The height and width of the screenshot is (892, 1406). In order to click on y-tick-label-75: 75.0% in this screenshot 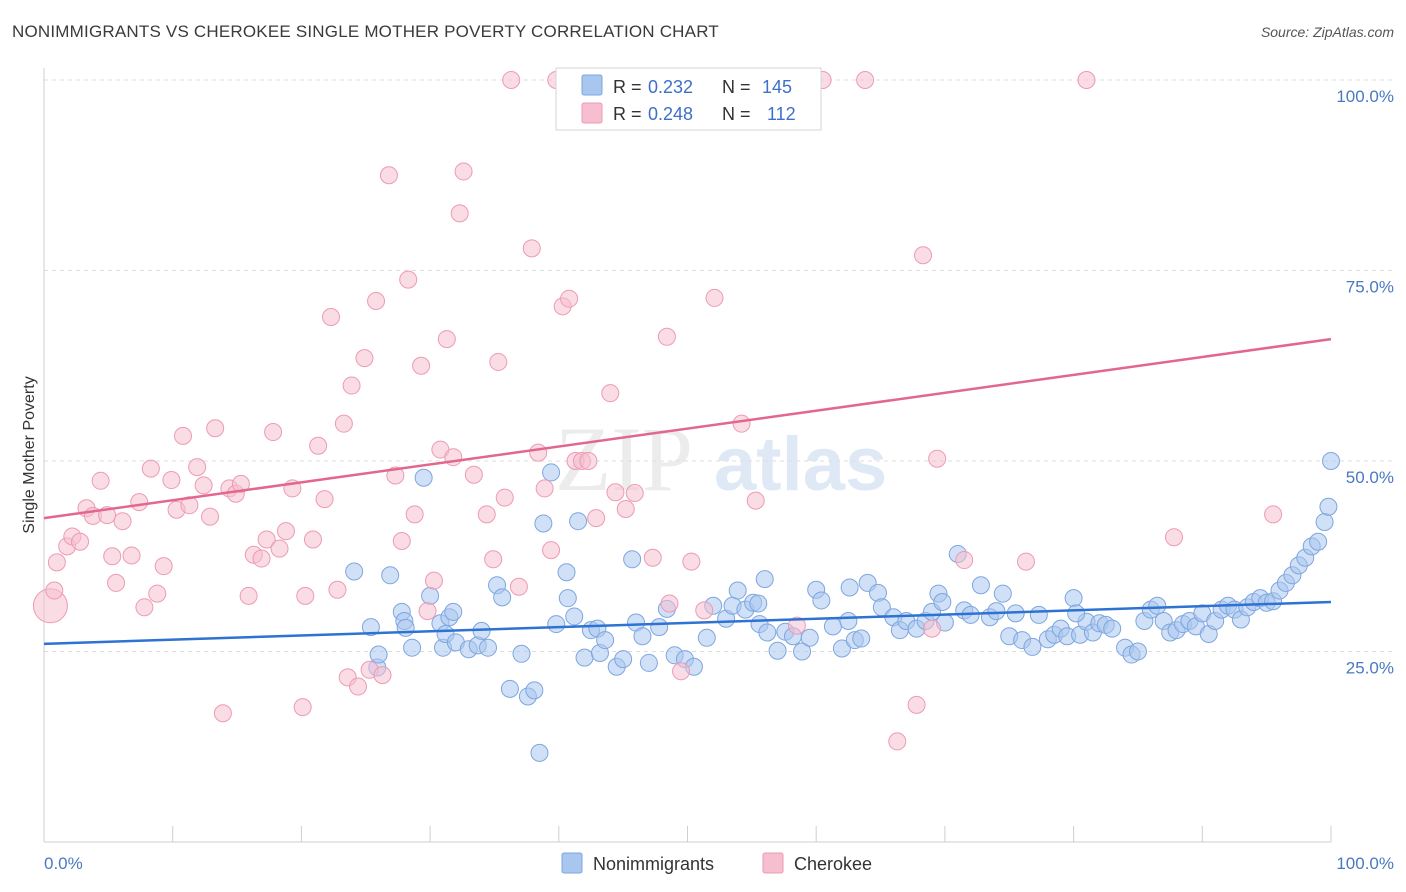, I will do `click(1370, 287)`.